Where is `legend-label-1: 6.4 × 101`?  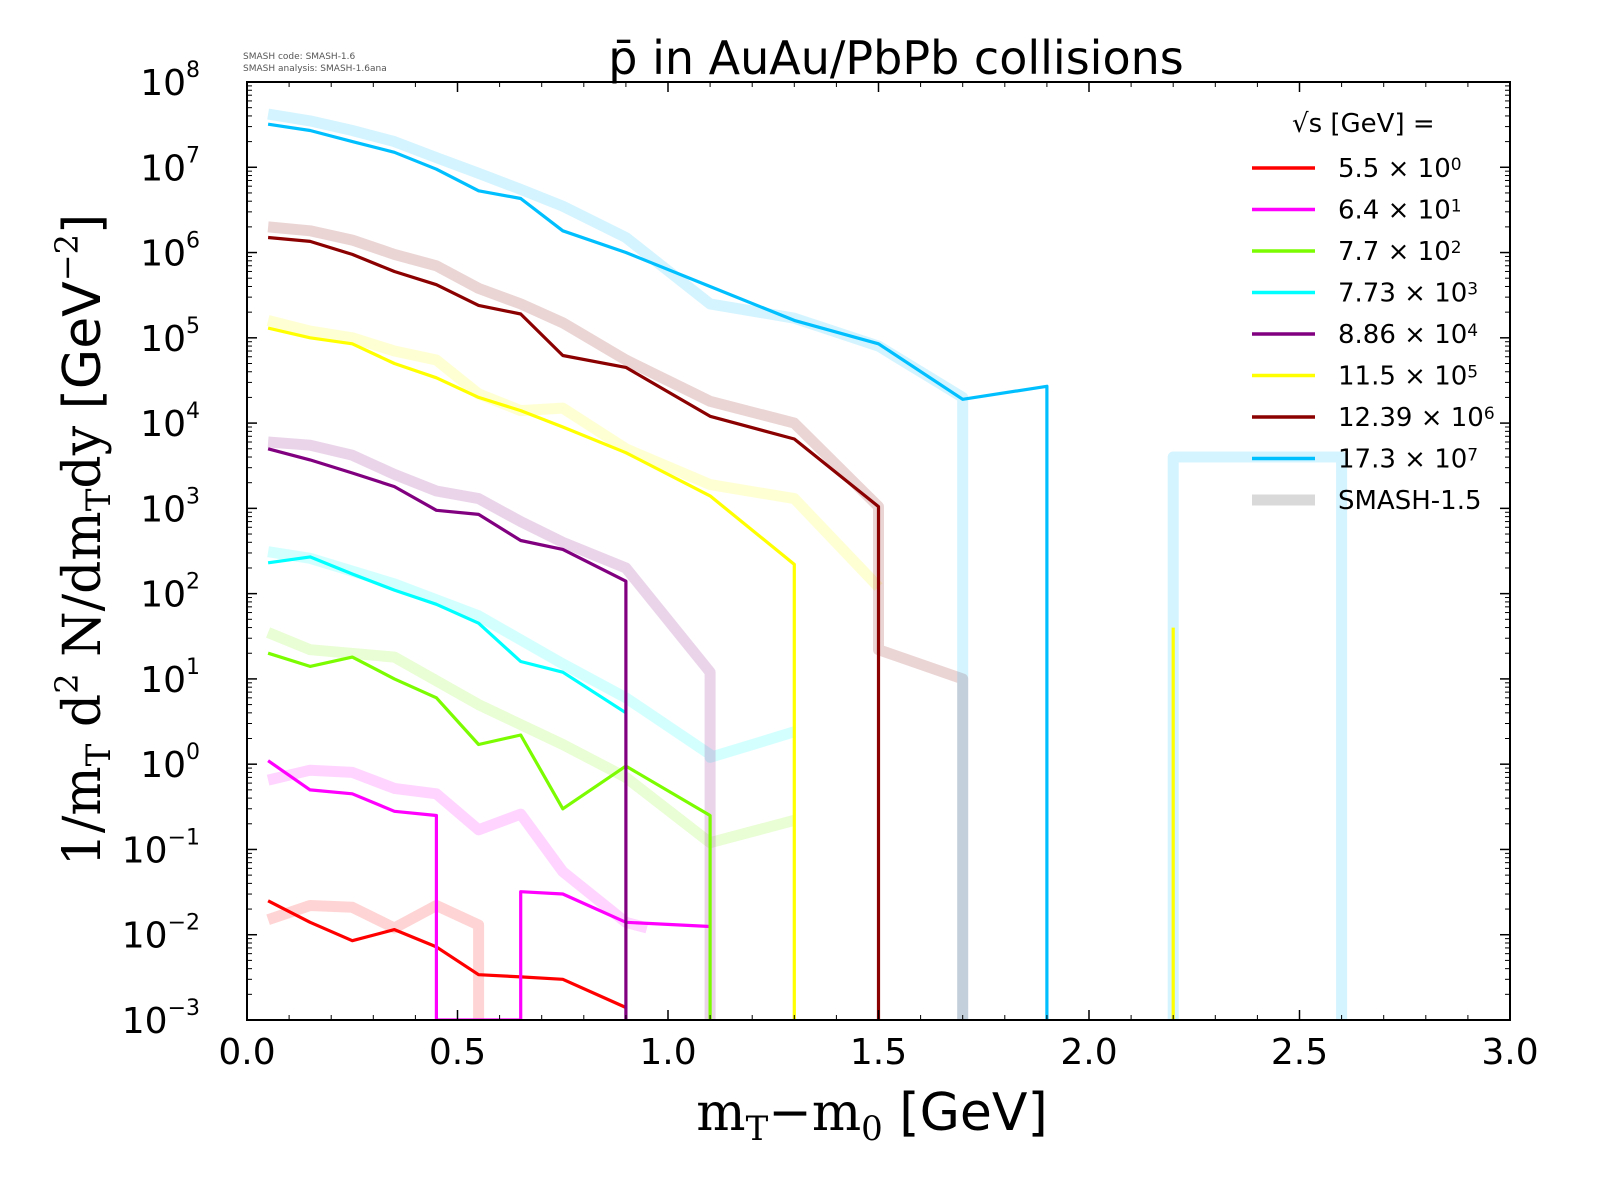 legend-label-1: 6.4 × 101 is located at coordinates (1400, 211).